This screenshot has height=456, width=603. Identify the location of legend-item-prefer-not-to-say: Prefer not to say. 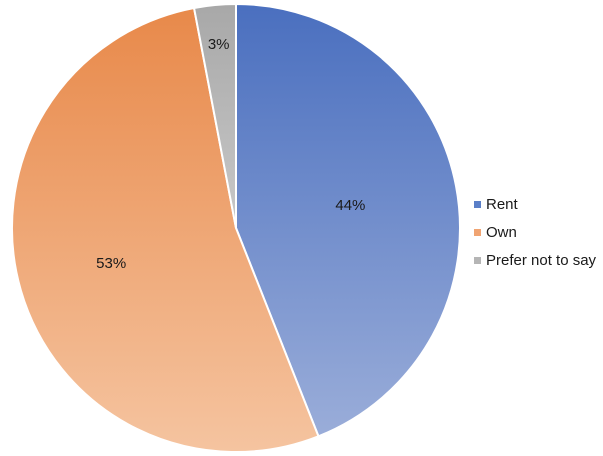
(535, 260).